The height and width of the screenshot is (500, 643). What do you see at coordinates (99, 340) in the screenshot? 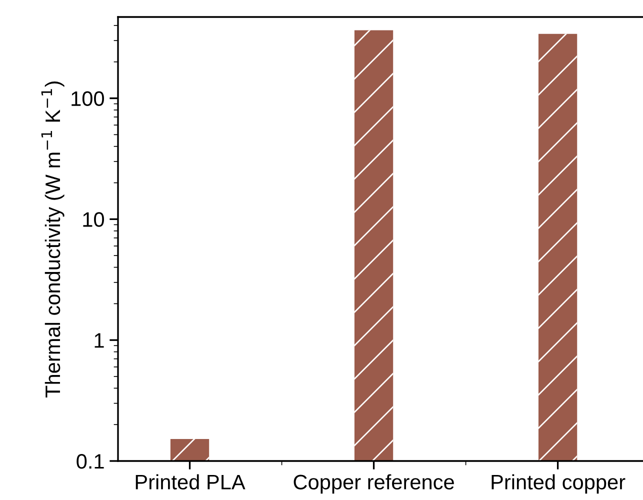
I see `y-tick-label: 1` at bounding box center [99, 340].